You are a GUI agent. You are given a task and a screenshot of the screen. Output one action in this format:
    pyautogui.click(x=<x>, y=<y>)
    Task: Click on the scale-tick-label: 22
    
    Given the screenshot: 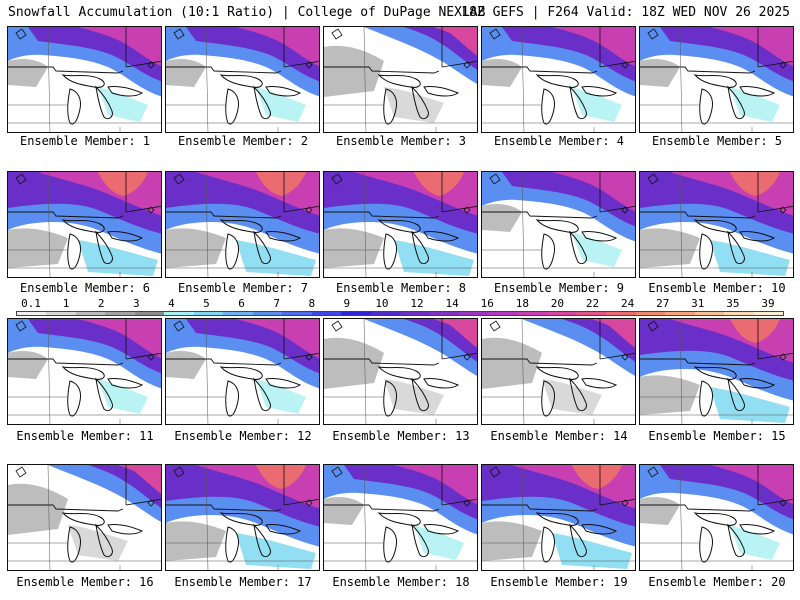 What is the action you would take?
    pyautogui.click(x=592, y=303)
    